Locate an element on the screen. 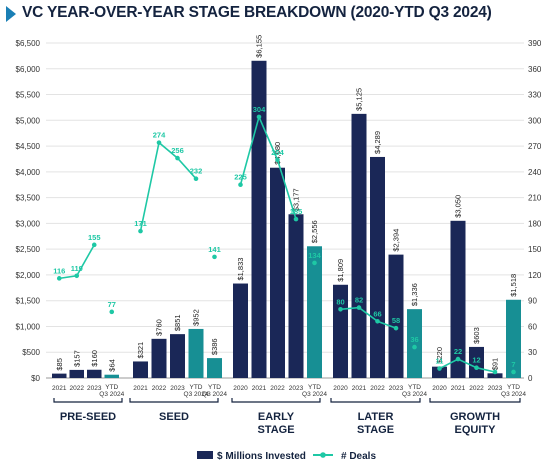 This screenshot has height=464, width=544. right-axis-tick-label: 360 is located at coordinates (535, 69).